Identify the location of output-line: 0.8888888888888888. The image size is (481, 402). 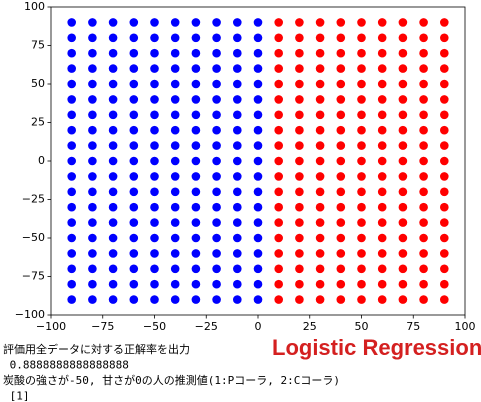
(66, 365).